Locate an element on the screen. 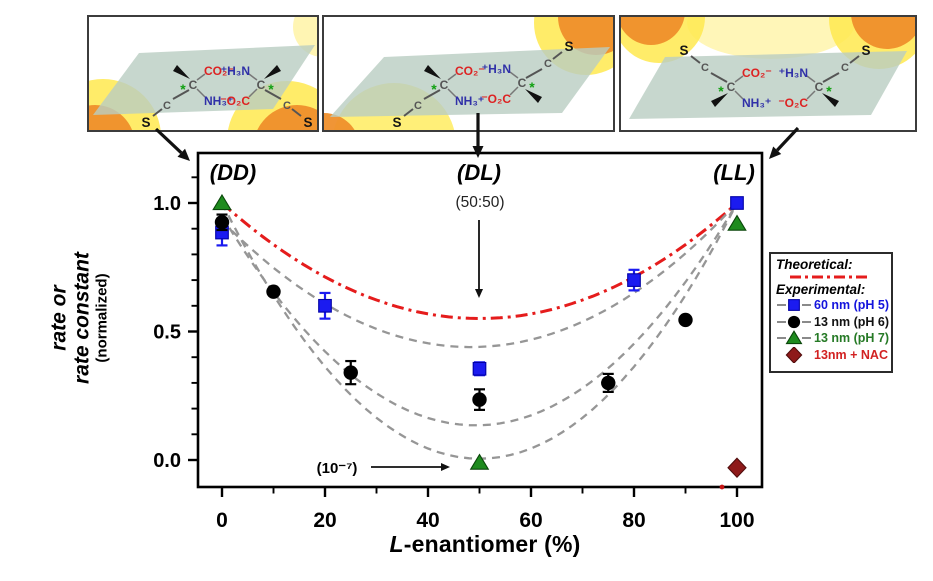 The width and height of the screenshot is (933, 581). data-point-13-nm-ph-7--x50 is located at coordinates (479, 461).